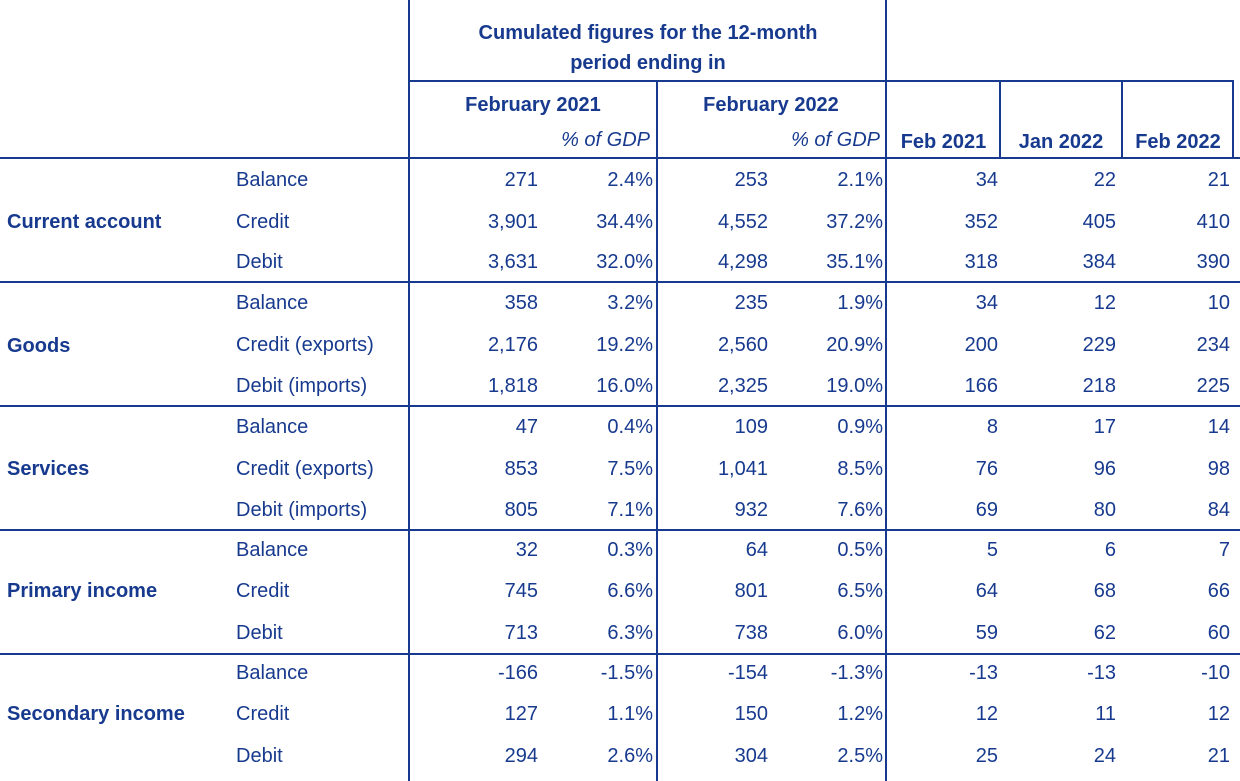 This screenshot has height=781, width=1240. I want to click on cell-month-3: 12, so click(1218, 714).